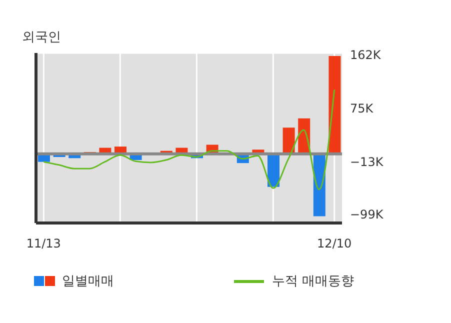 The width and height of the screenshot is (451, 323). What do you see at coordinates (43, 243) in the screenshot?
I see `x-tick-label: 11/13` at bounding box center [43, 243].